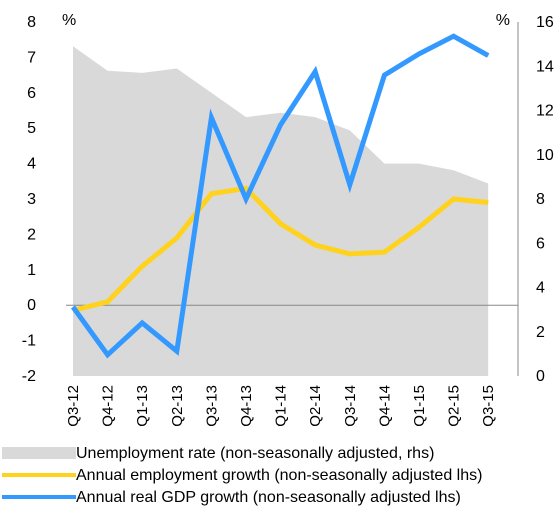  I want to click on left-axis-unit: %, so click(69, 20).